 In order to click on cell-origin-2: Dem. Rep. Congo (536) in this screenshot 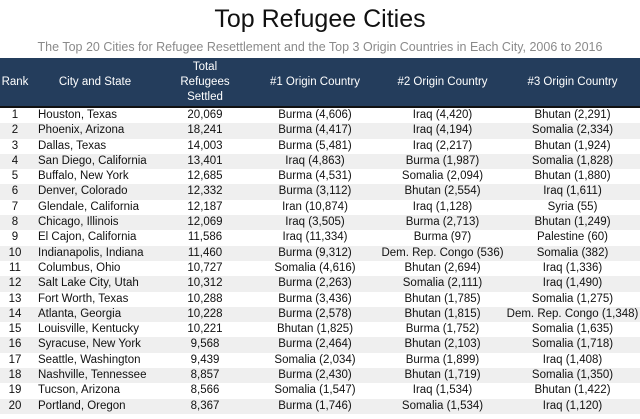, I will do `click(442, 253)`.